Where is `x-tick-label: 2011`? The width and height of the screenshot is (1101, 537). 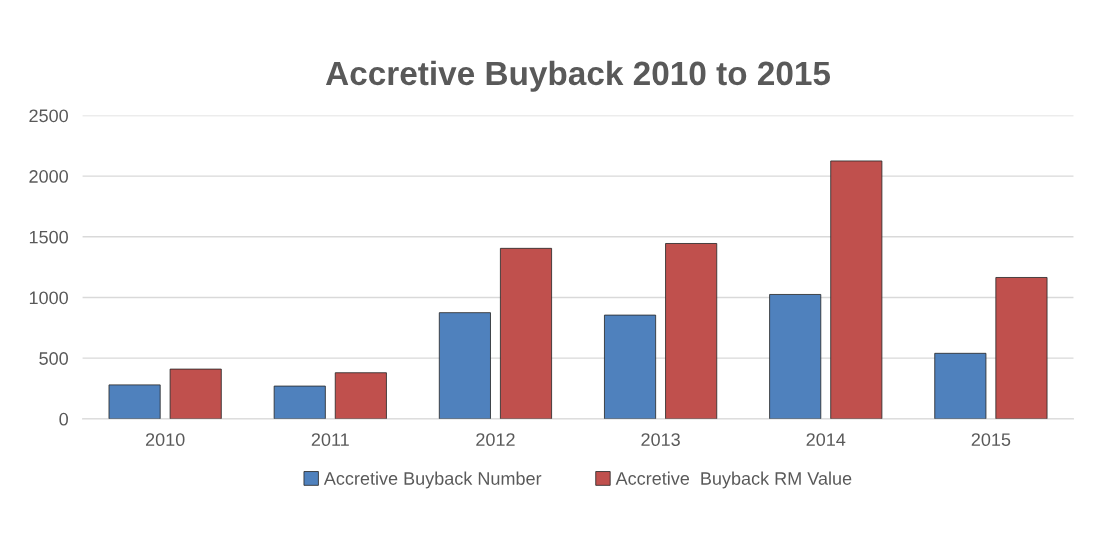 x-tick-label: 2011 is located at coordinates (330, 440).